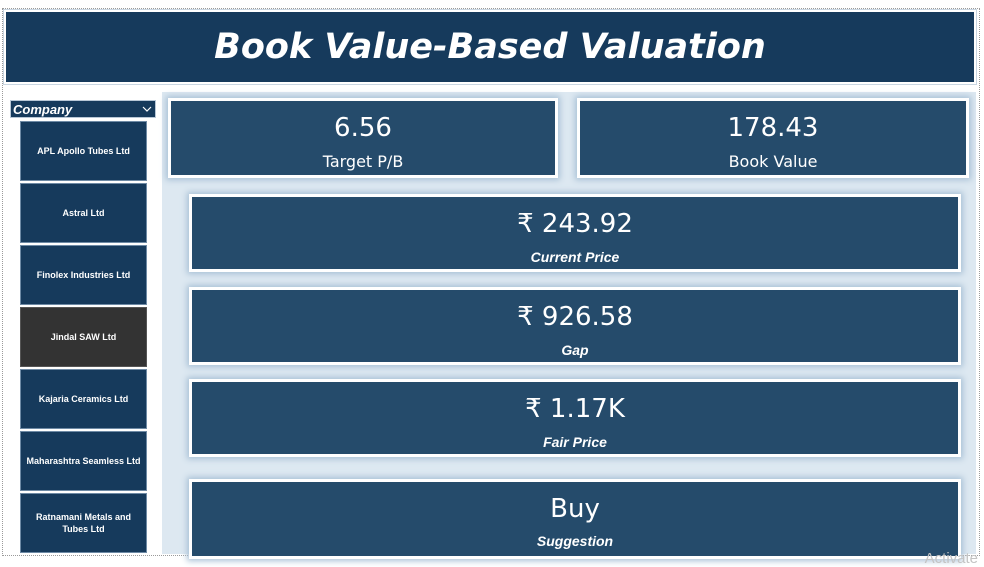 This screenshot has height=567, width=984. I want to click on fair-price-value: ₹ 1.17K, so click(575, 409).